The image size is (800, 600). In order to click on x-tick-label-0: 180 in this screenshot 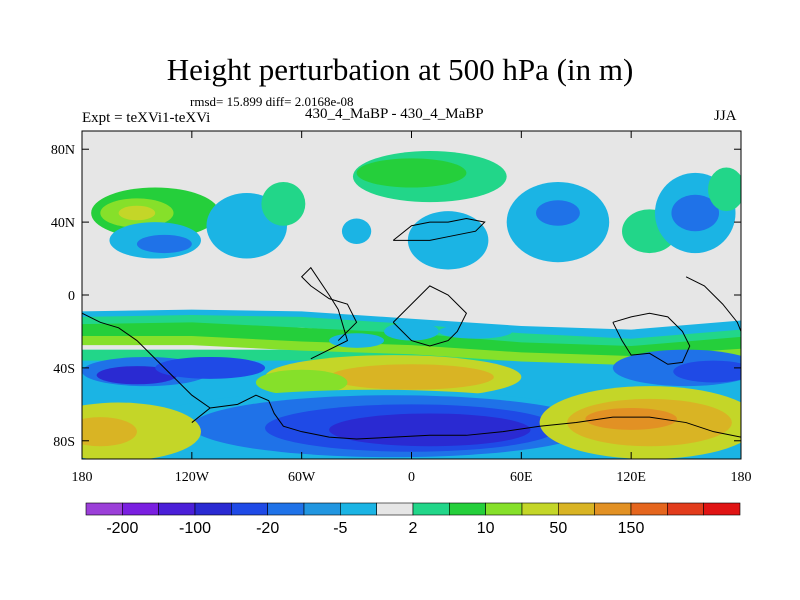, I will do `click(82, 477)`.